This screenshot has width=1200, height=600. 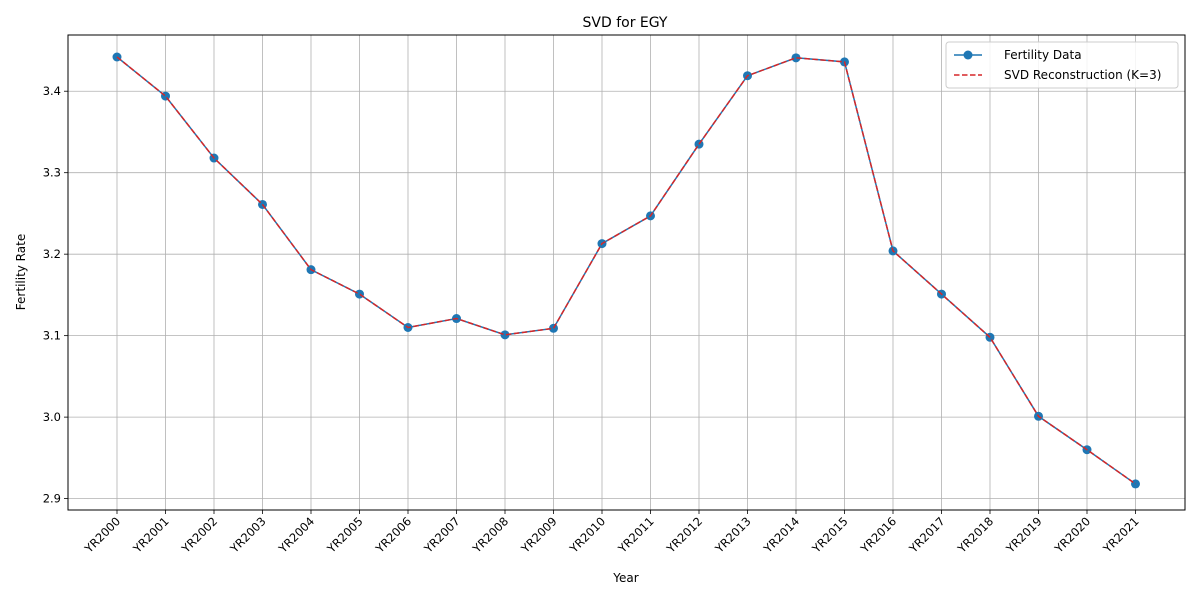 What do you see at coordinates (52, 91) in the screenshot?
I see `y-tick-label: 3.4` at bounding box center [52, 91].